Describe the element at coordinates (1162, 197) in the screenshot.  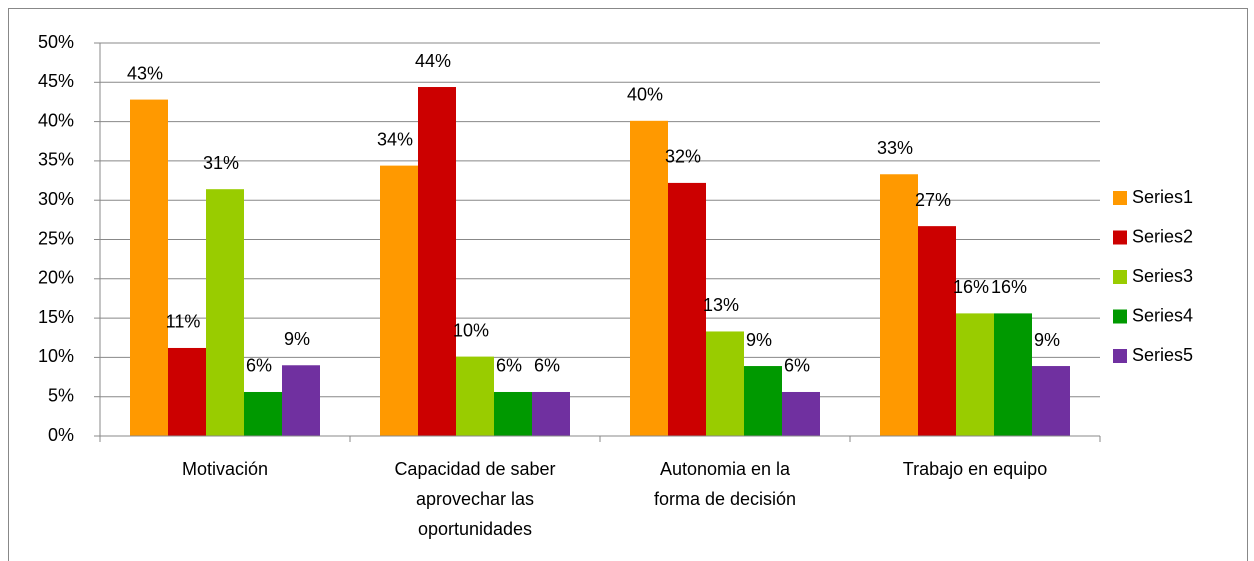
I see `legend-label: Series1` at that location.